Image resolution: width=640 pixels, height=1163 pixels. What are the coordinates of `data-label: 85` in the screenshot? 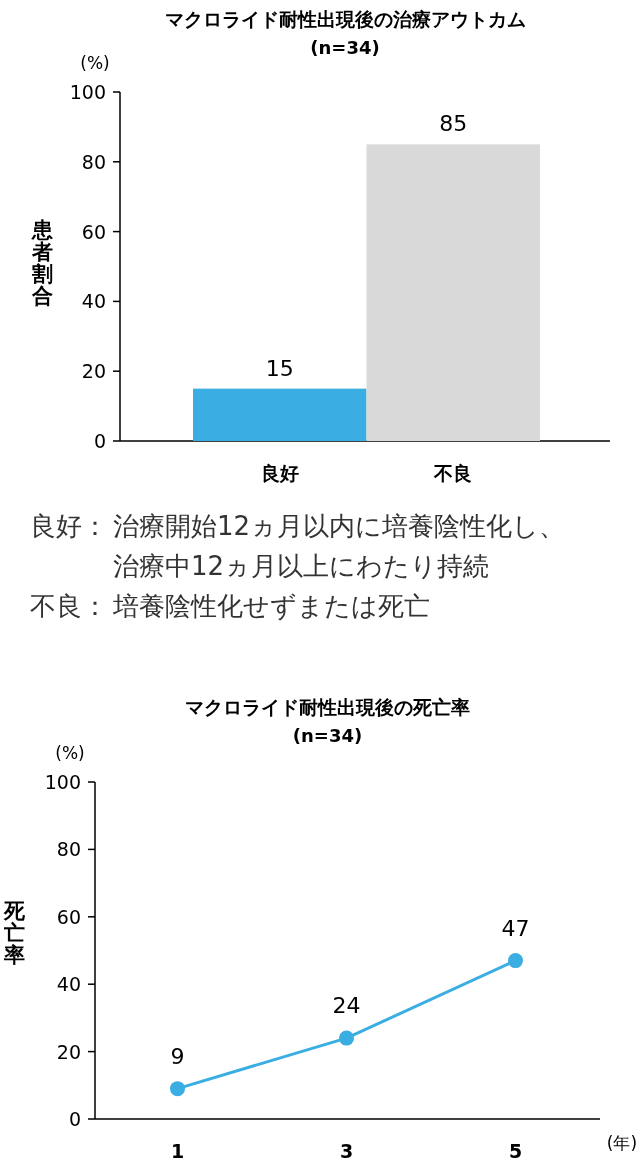 It's located at (453, 124).